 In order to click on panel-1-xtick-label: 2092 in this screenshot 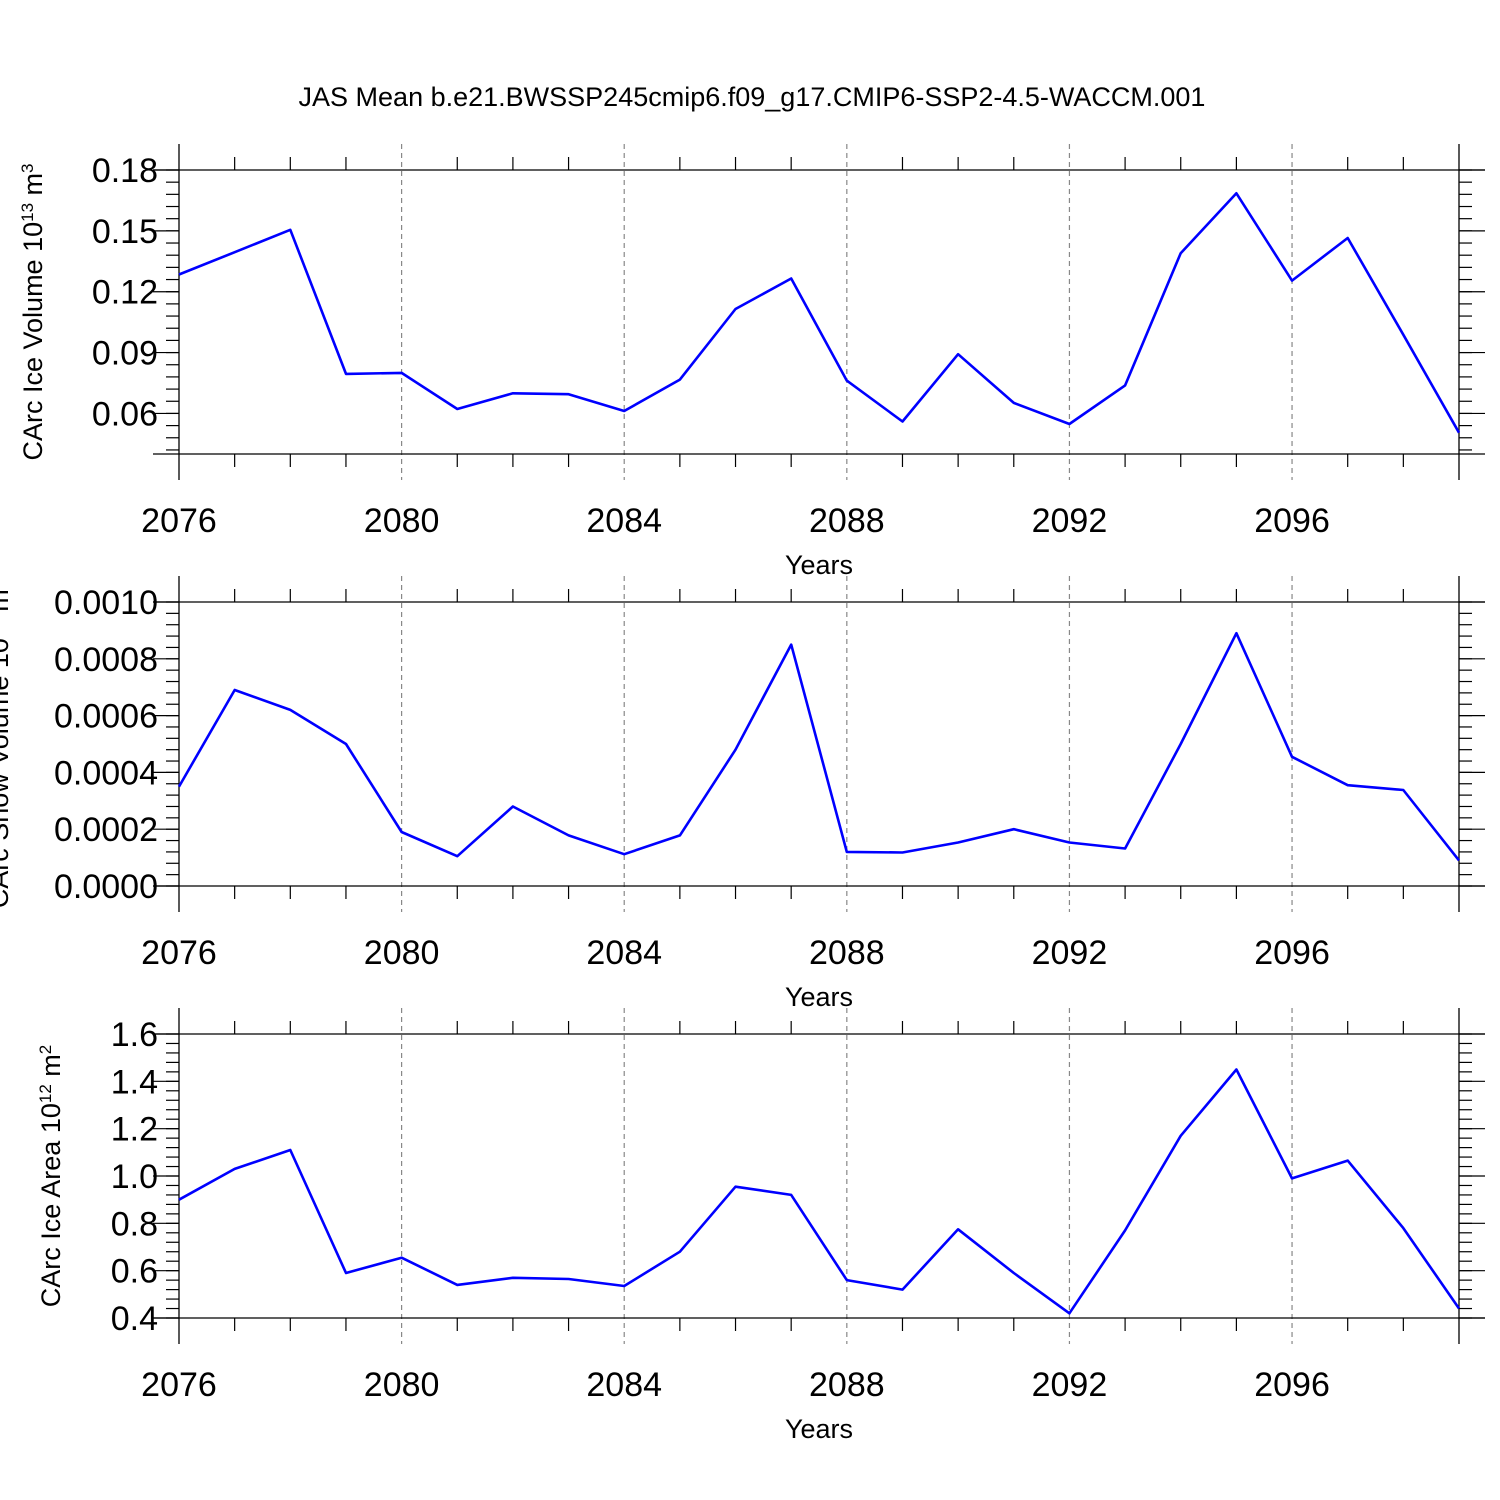, I will do `click(1070, 521)`.